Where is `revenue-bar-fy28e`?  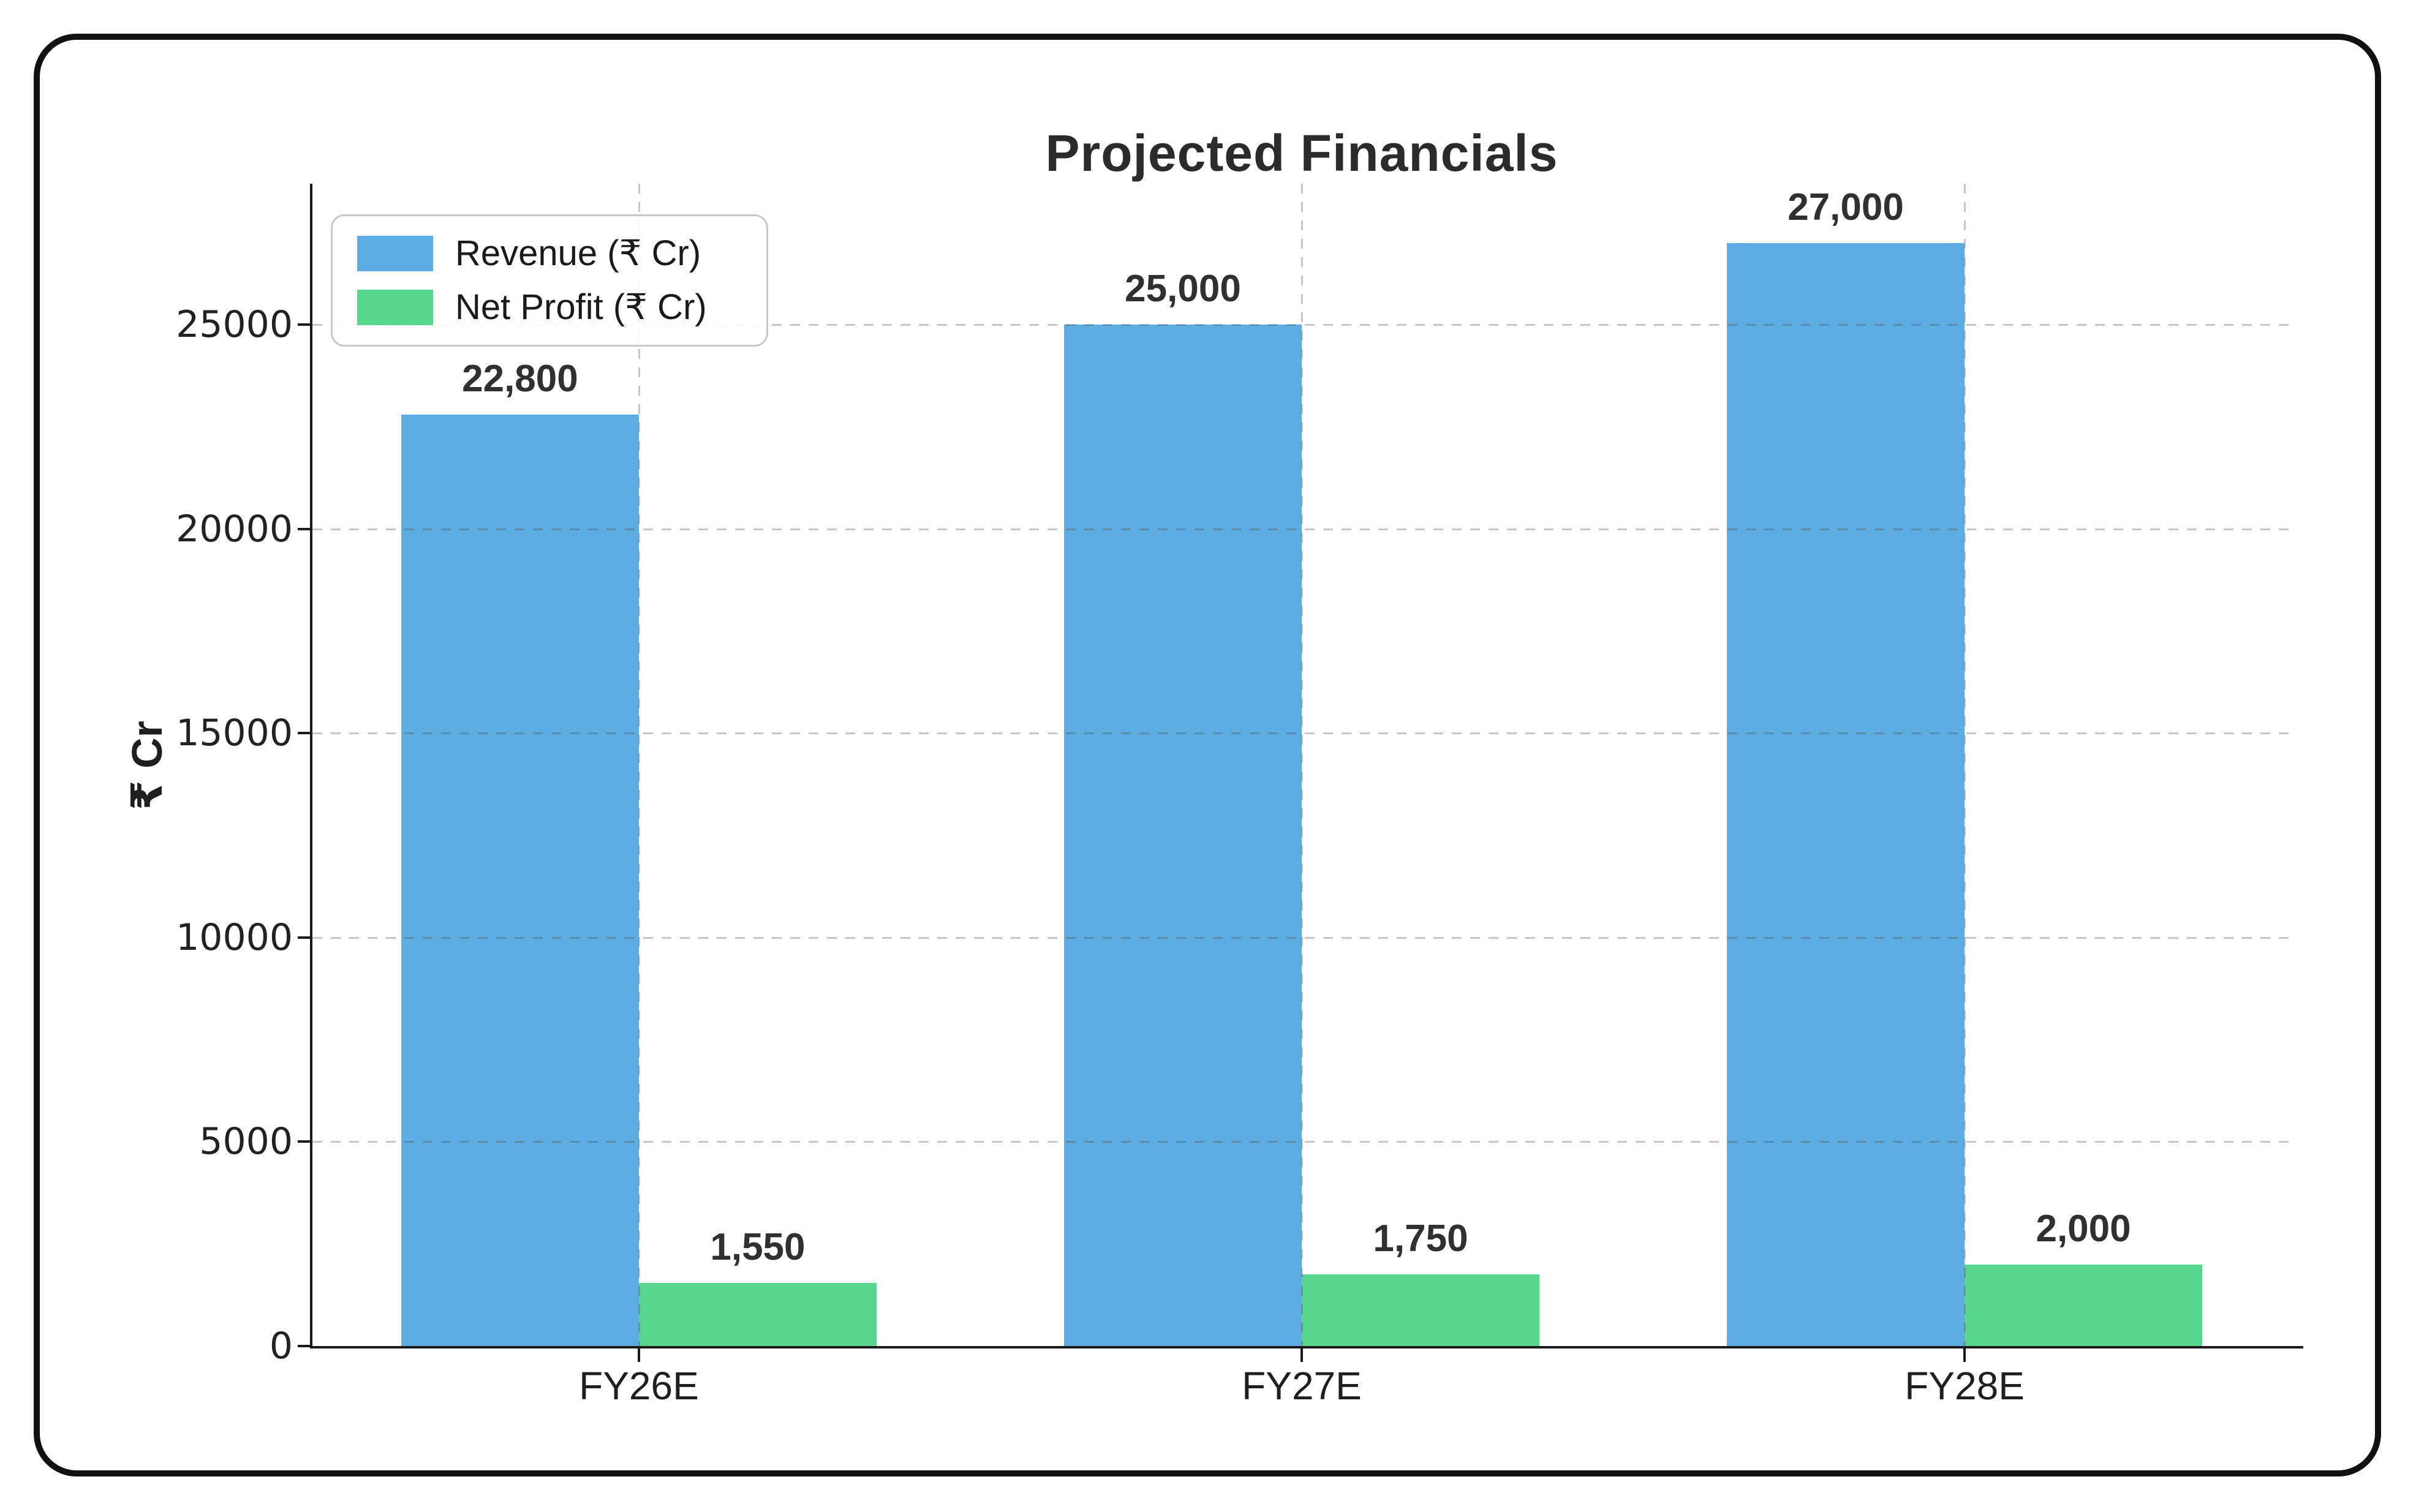 revenue-bar-fy28e is located at coordinates (1846, 794).